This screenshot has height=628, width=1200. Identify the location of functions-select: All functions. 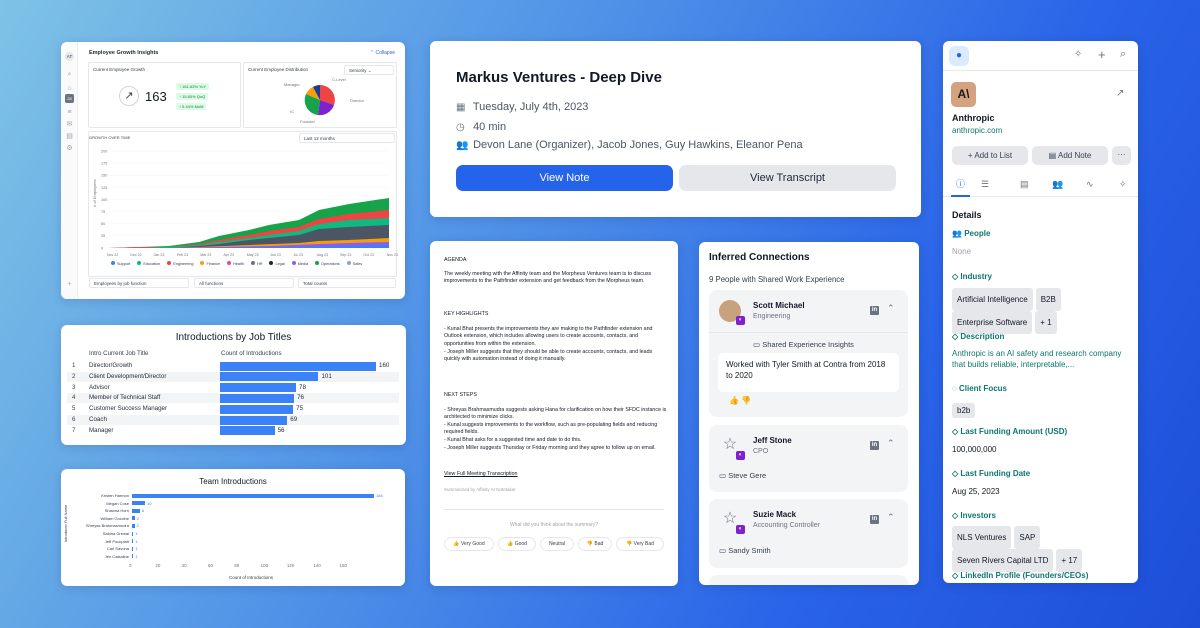
(244, 283).